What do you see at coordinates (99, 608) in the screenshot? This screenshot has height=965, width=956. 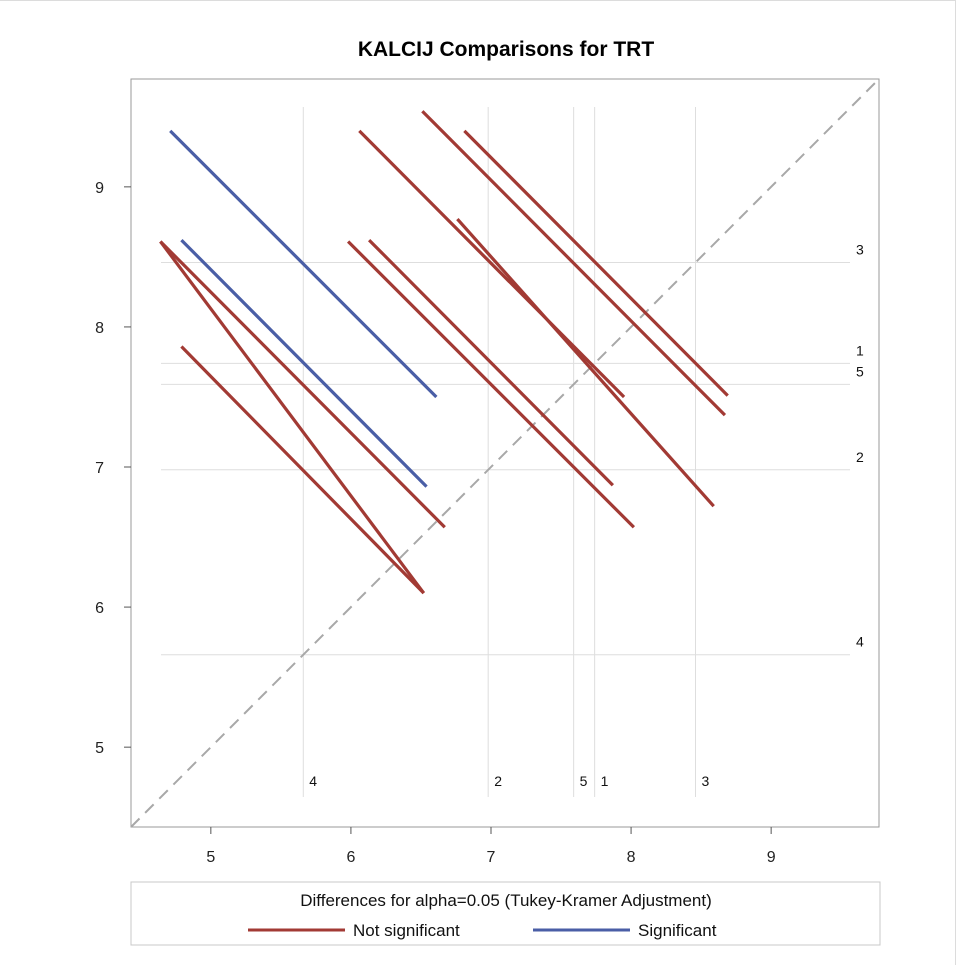 I see `y-tick-label-6: 6` at bounding box center [99, 608].